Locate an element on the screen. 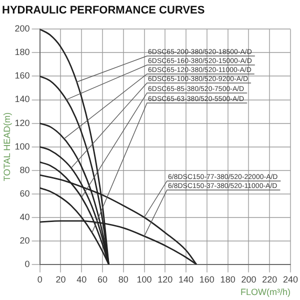 This screenshot has height=300, width=300. y-tick-label: 0 is located at coordinates (27, 263).